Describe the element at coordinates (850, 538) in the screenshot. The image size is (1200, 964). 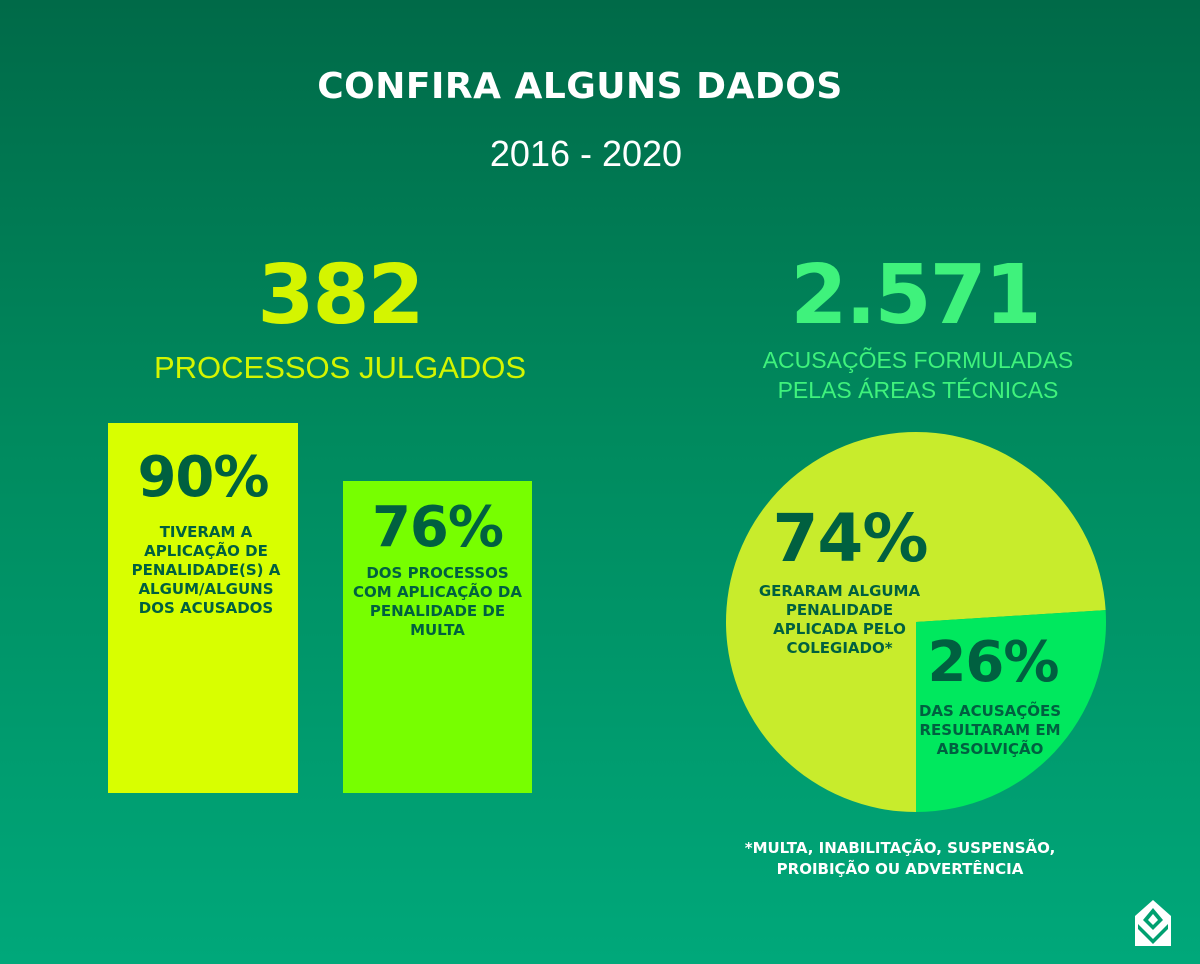
I see `pie-value-label-penalty: 74%` at that location.